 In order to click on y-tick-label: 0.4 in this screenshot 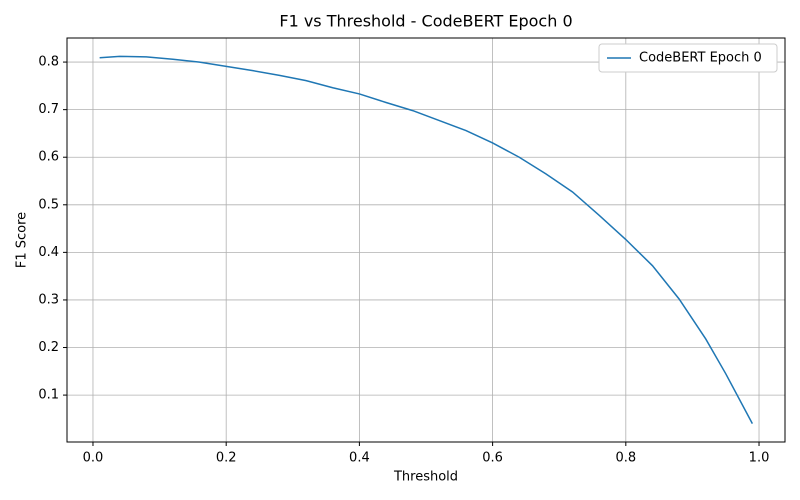, I will do `click(48, 252)`.